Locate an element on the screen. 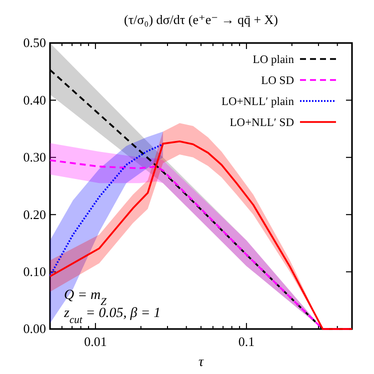 The width and height of the screenshot is (374, 374). y-tick-label: 0.10 is located at coordinates (34, 271).